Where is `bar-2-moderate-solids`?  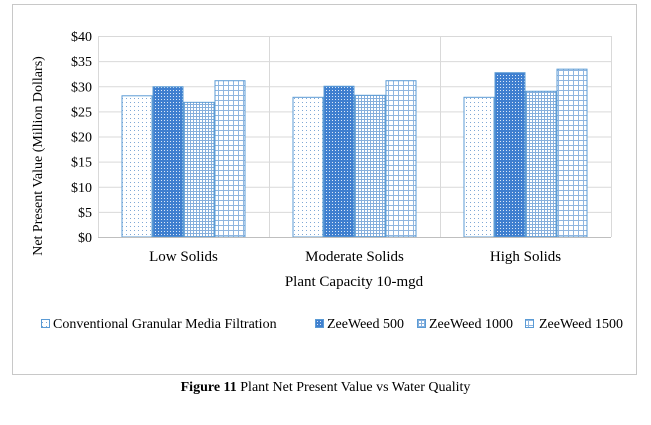
bar-2-moderate-solids is located at coordinates (339, 161).